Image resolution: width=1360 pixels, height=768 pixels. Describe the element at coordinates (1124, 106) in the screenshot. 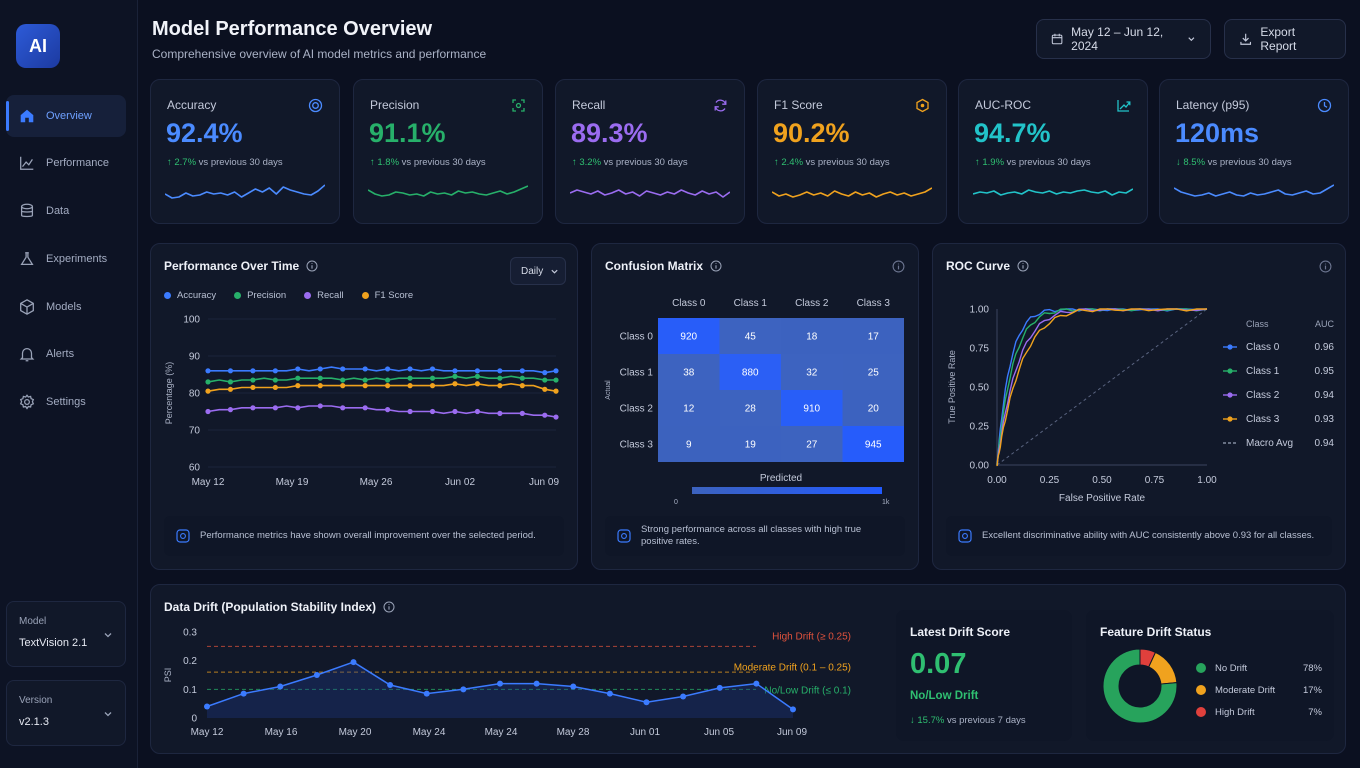

I see `trend-up-icon` at that location.